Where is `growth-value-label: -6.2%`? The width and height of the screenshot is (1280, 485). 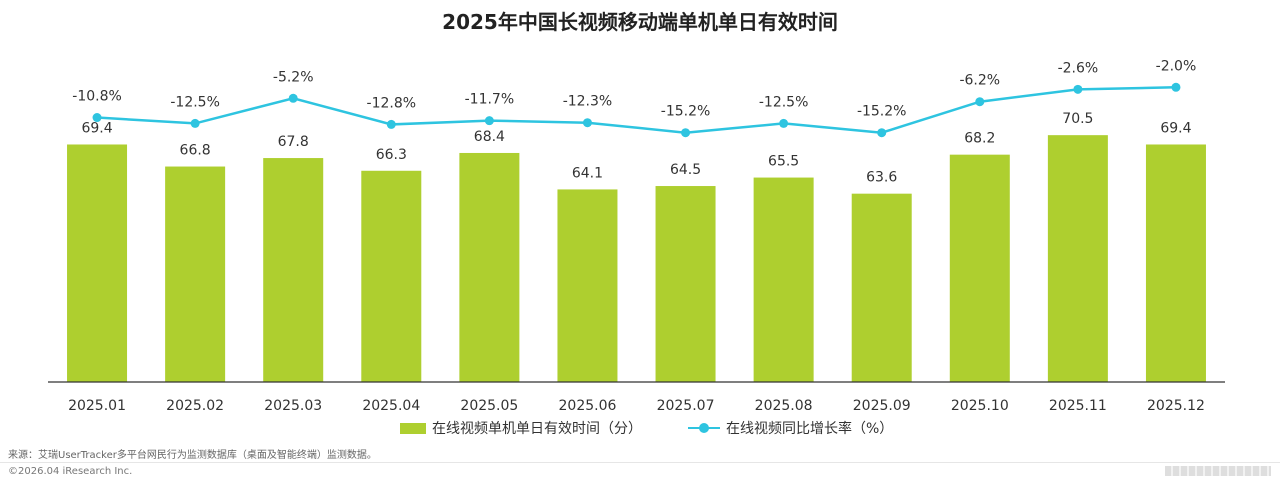 growth-value-label: -6.2% is located at coordinates (979, 81).